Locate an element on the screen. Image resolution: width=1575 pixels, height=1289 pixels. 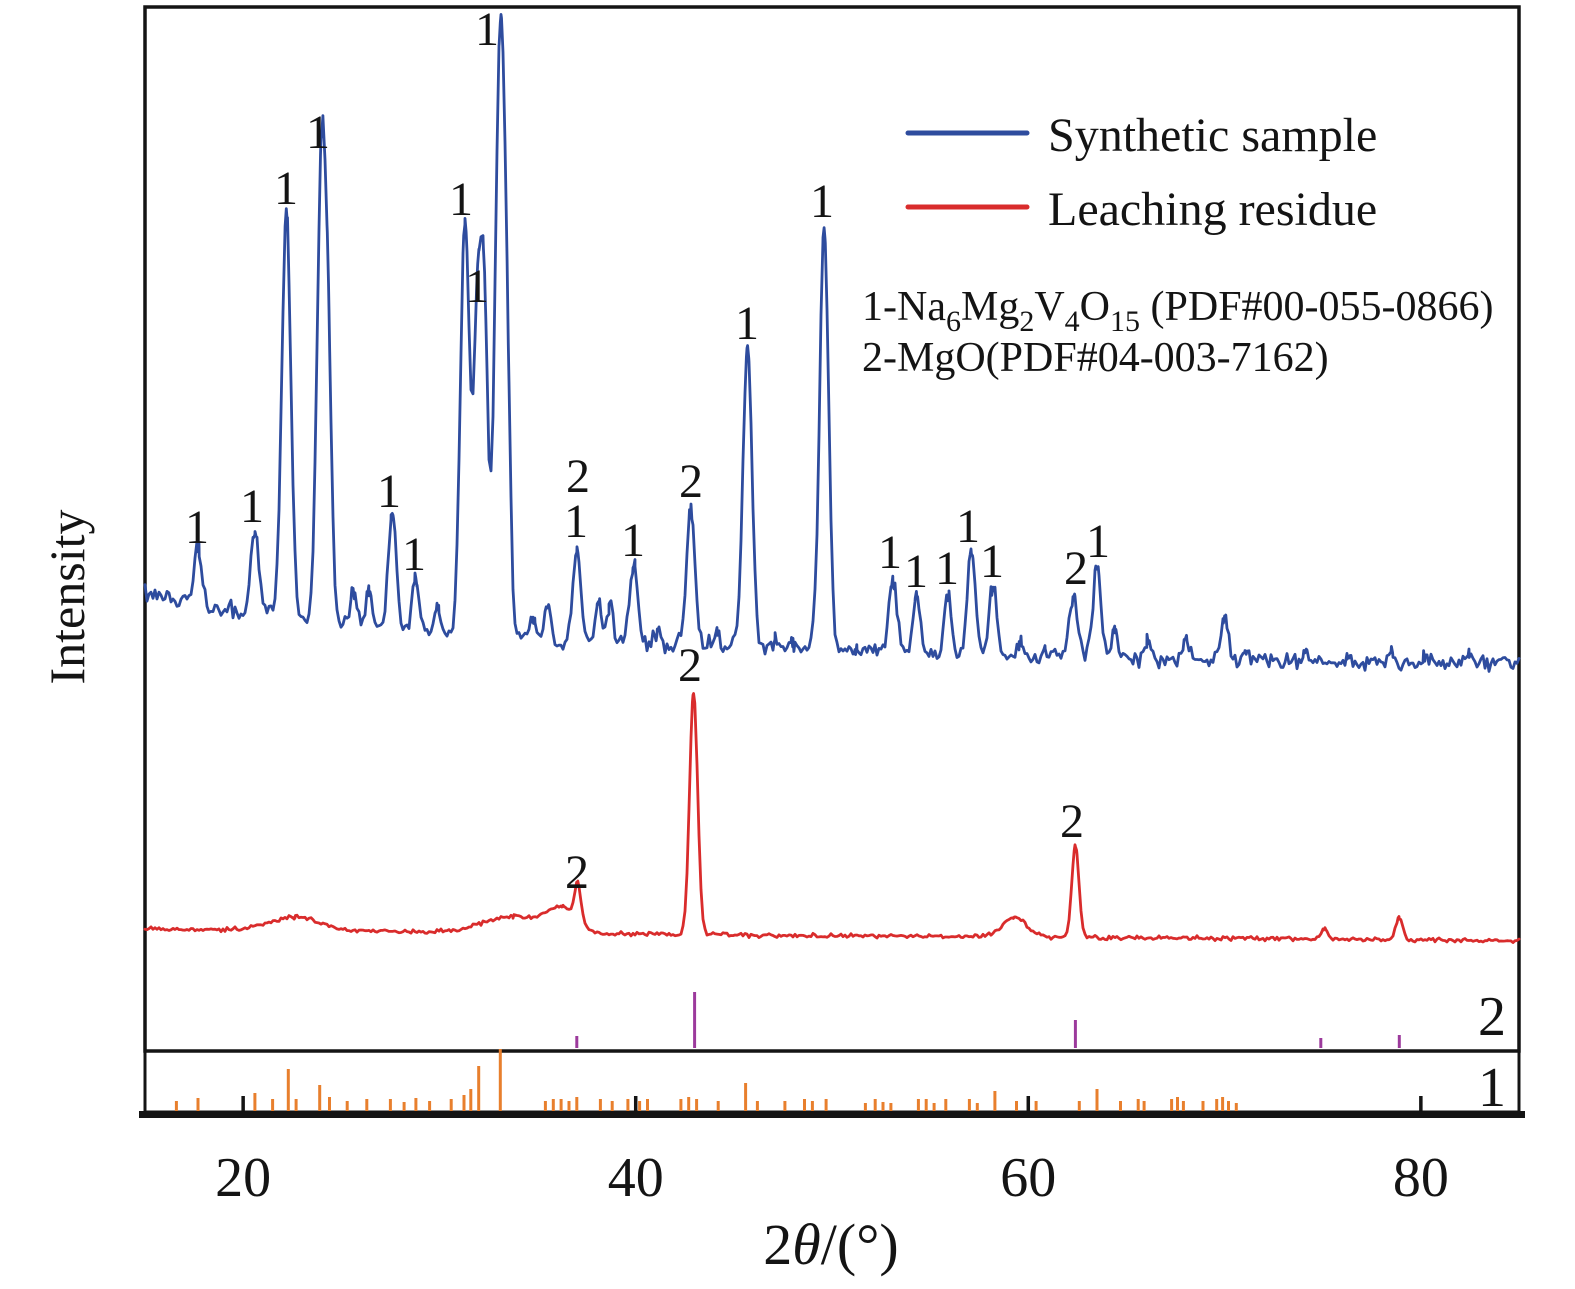
reference-row-label-2: 2 is located at coordinates (1492, 1017).